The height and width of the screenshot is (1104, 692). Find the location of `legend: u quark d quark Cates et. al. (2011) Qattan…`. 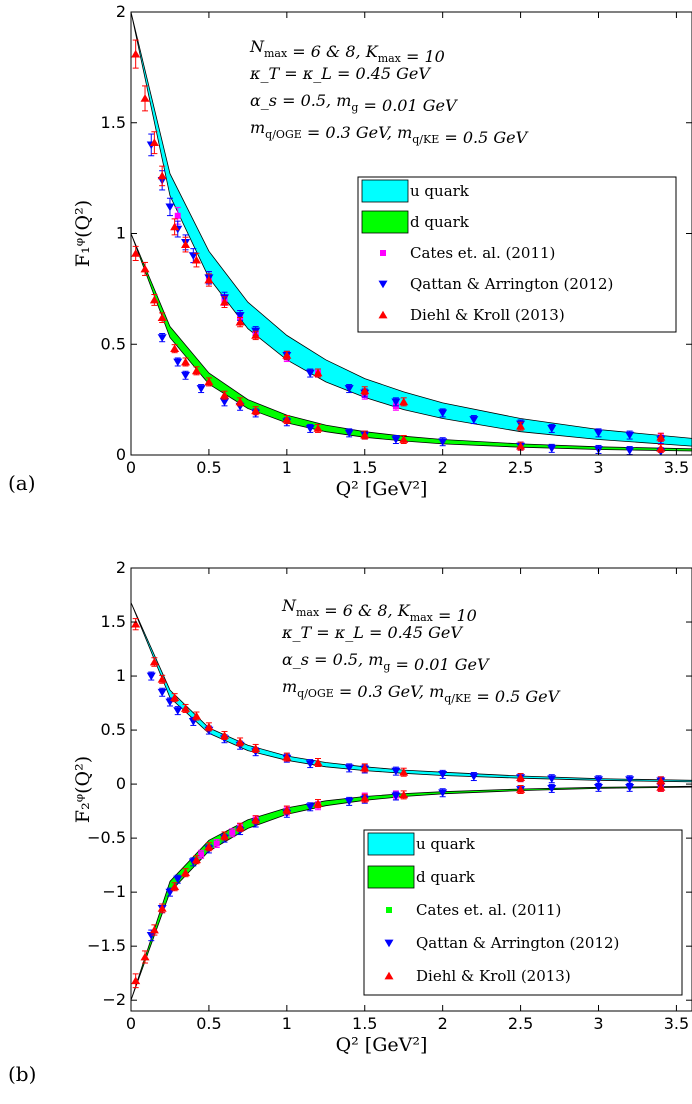

legend: u quark d quark Cates et. al. (2011) Qattan… is located at coordinates (523, 912).